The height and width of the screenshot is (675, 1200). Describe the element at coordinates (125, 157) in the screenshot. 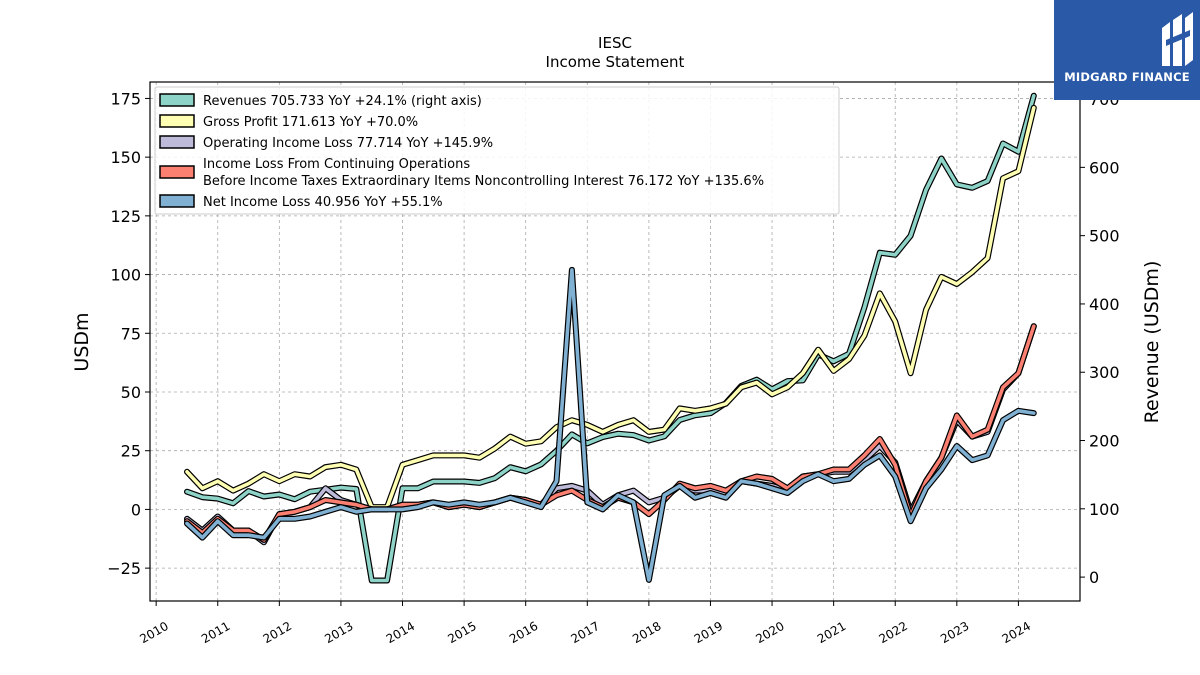

I see `y-tick-label-7: 150` at that location.